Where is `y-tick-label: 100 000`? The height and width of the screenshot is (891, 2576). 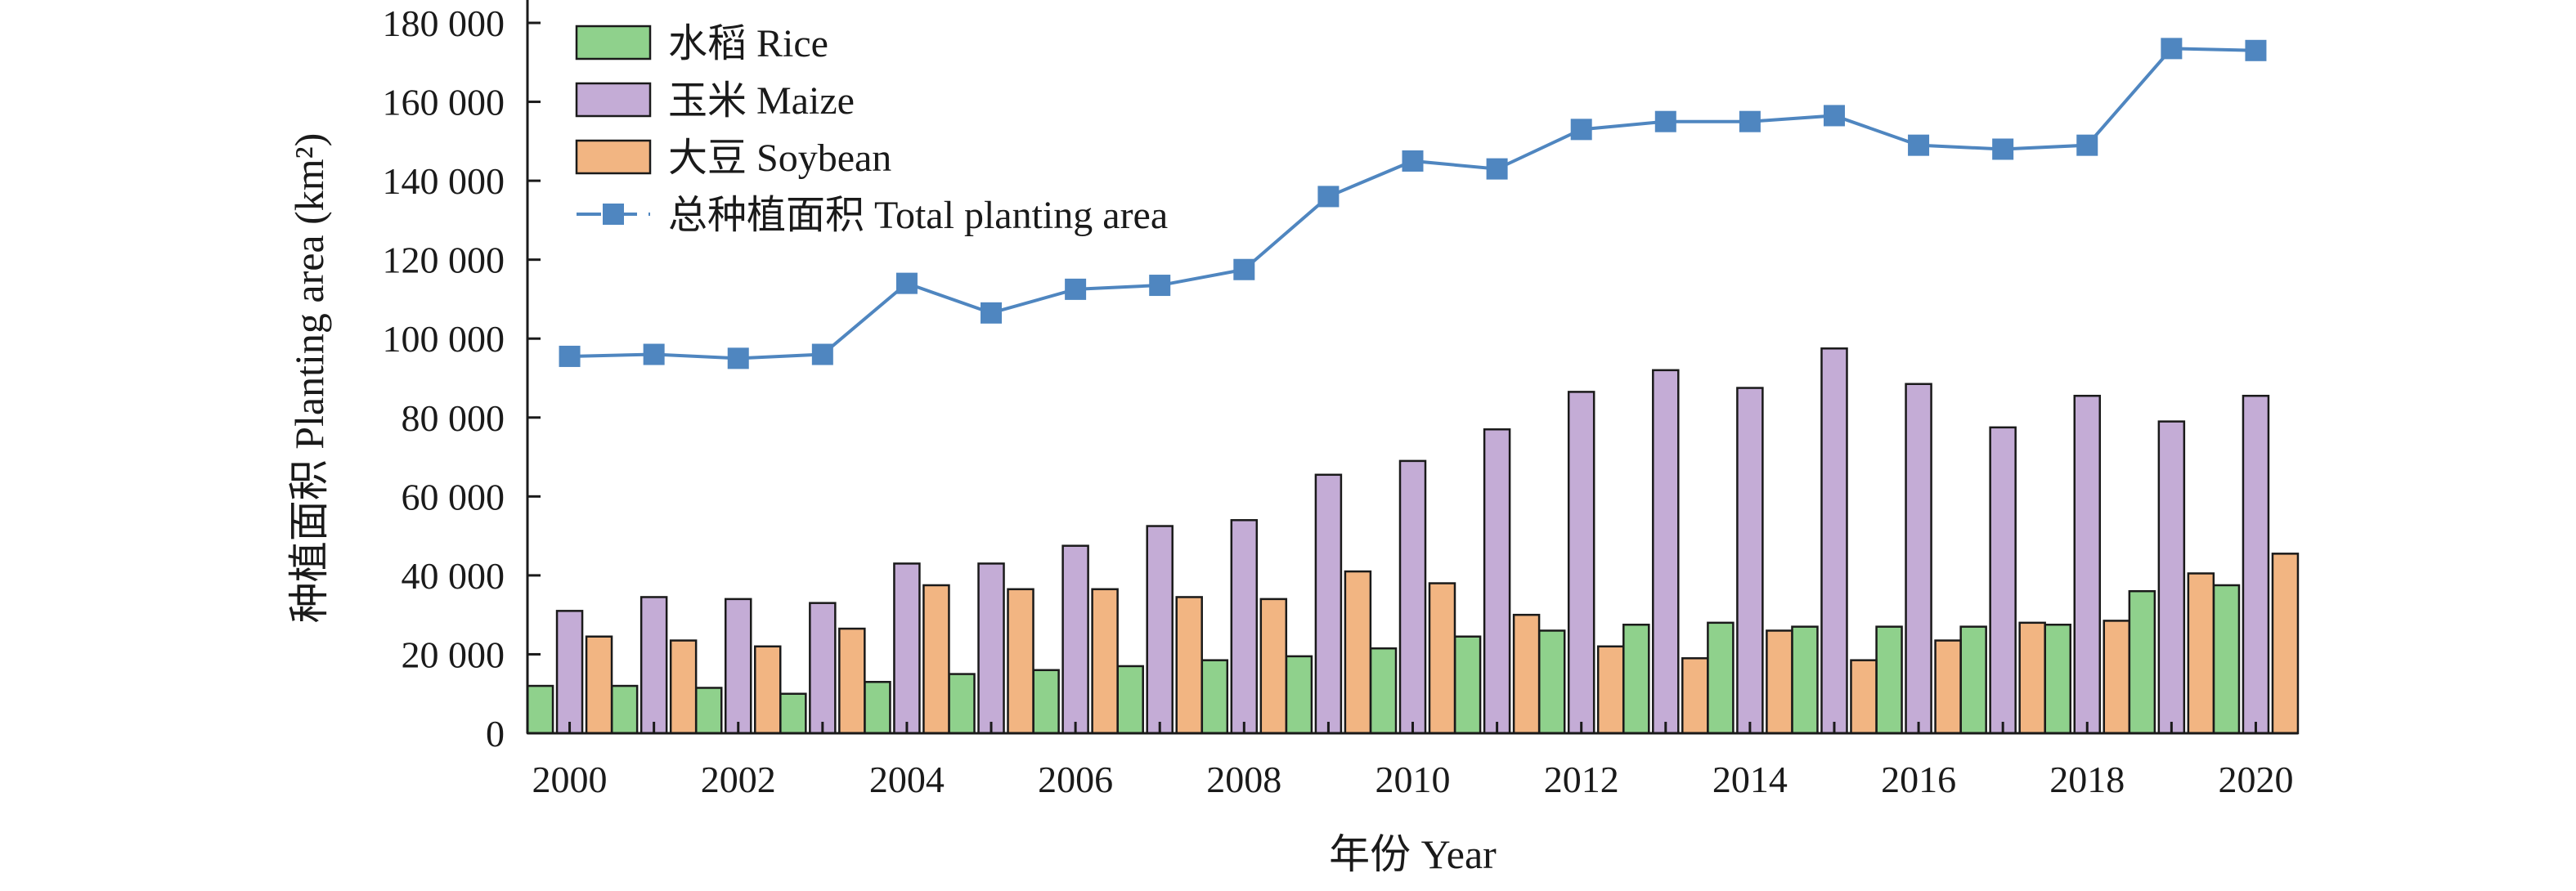 y-tick-label: 100 000 is located at coordinates (444, 339).